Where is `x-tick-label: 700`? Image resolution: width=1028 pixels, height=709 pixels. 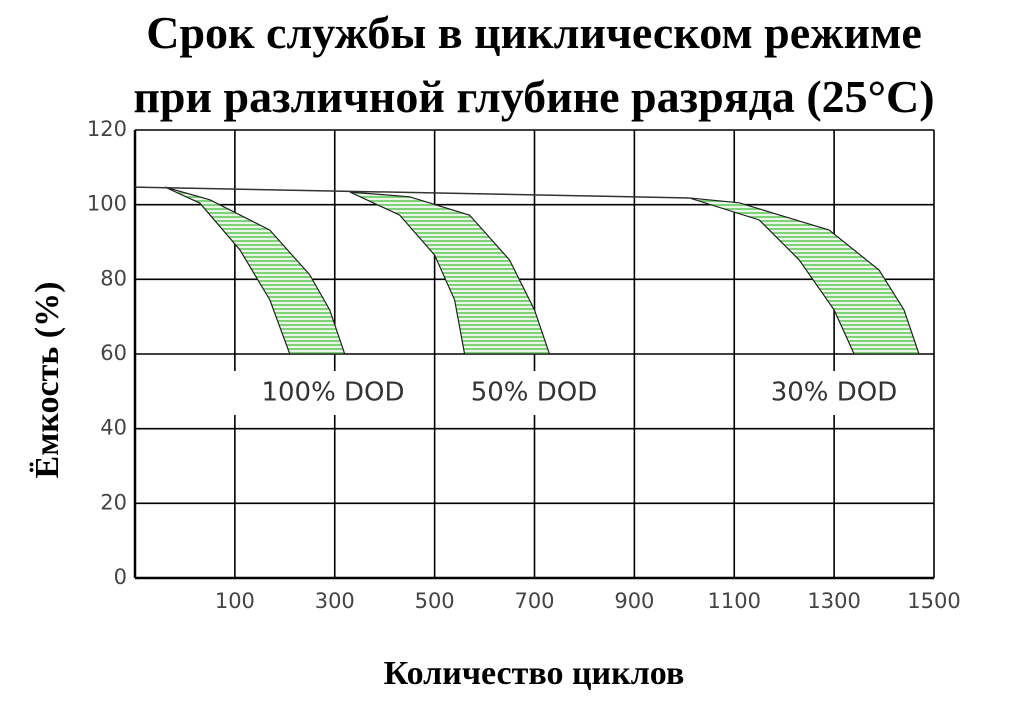 x-tick-label: 700 is located at coordinates (534, 601).